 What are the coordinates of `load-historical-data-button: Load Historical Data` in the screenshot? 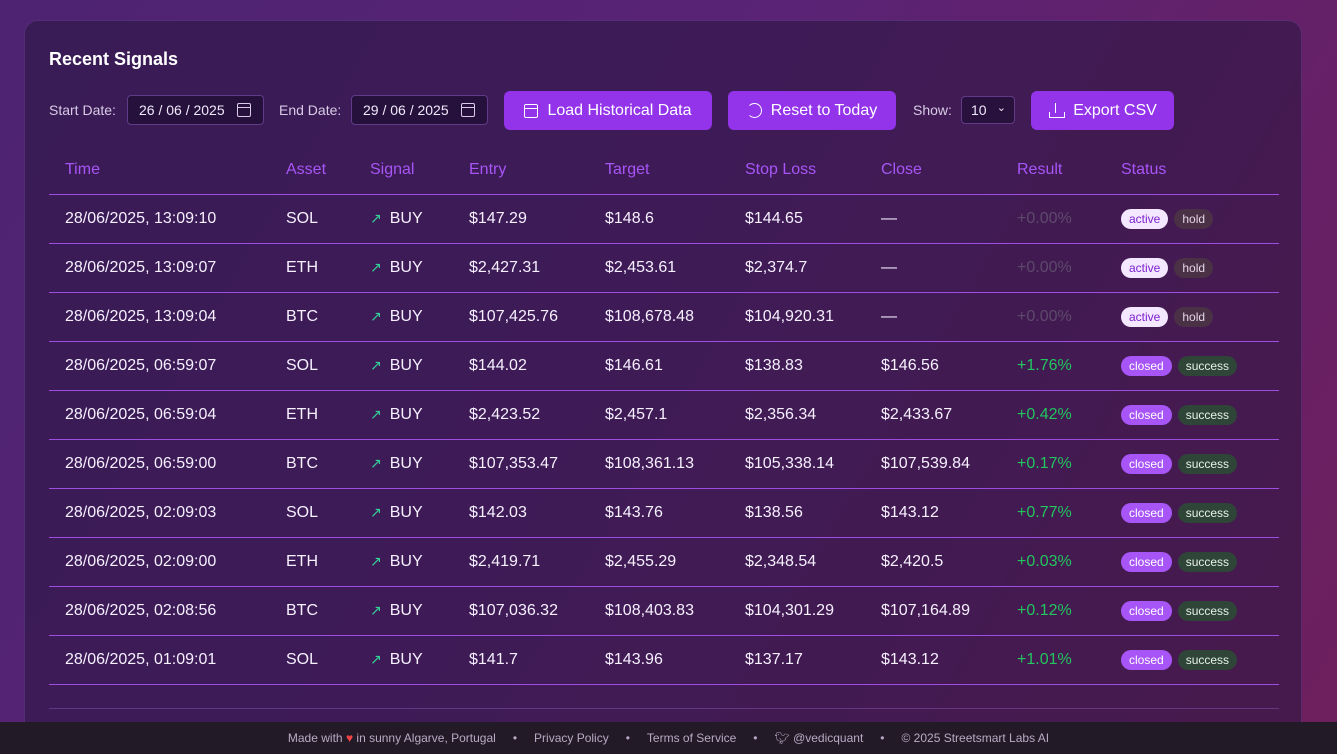 It's located at (608, 110).